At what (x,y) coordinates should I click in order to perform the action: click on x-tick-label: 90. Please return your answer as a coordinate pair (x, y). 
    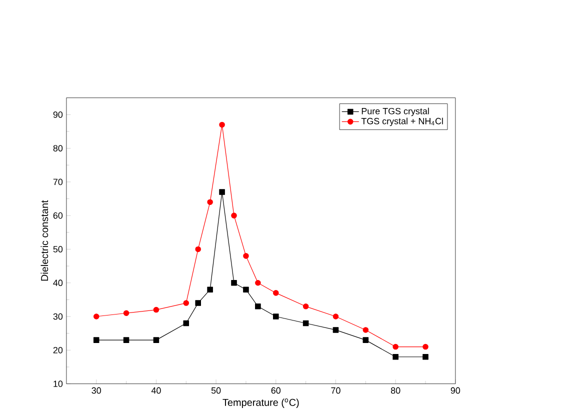
    Looking at the image, I should click on (455, 390).